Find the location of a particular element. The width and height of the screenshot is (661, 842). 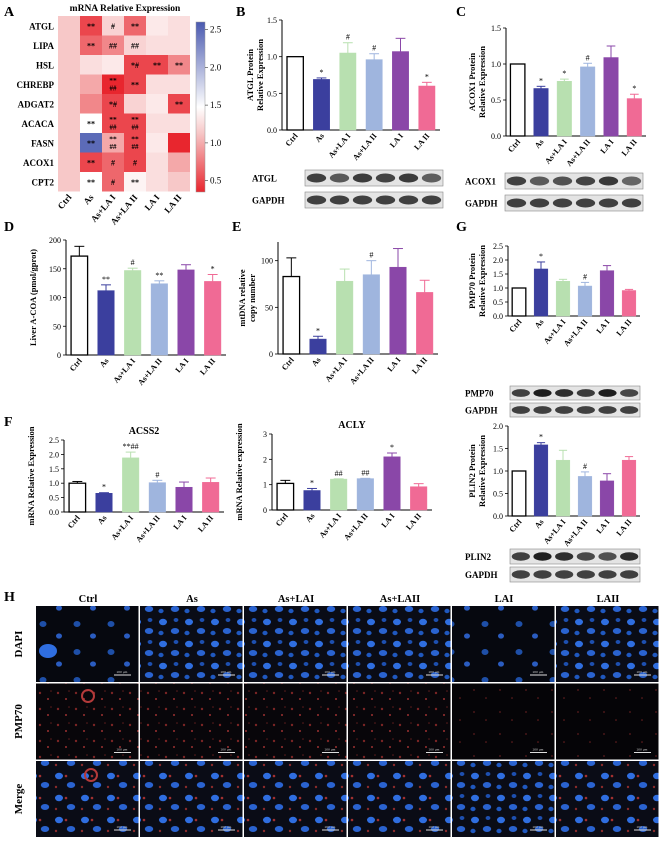

colorbar-tick-label: 1.0 is located at coordinates (216, 143).